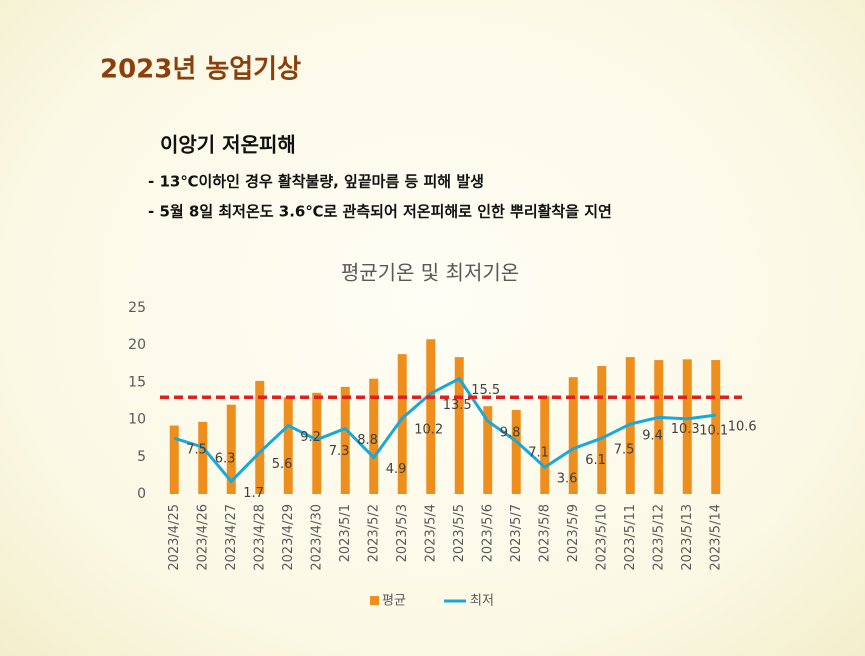  What do you see at coordinates (742, 427) in the screenshot?
I see `data-label: 10.6` at bounding box center [742, 427].